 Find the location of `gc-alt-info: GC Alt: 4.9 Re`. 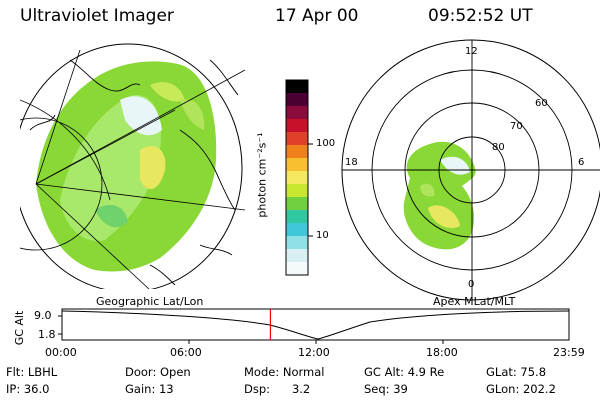

gc-alt-info: GC Alt: 4.9 Re is located at coordinates (404, 372).